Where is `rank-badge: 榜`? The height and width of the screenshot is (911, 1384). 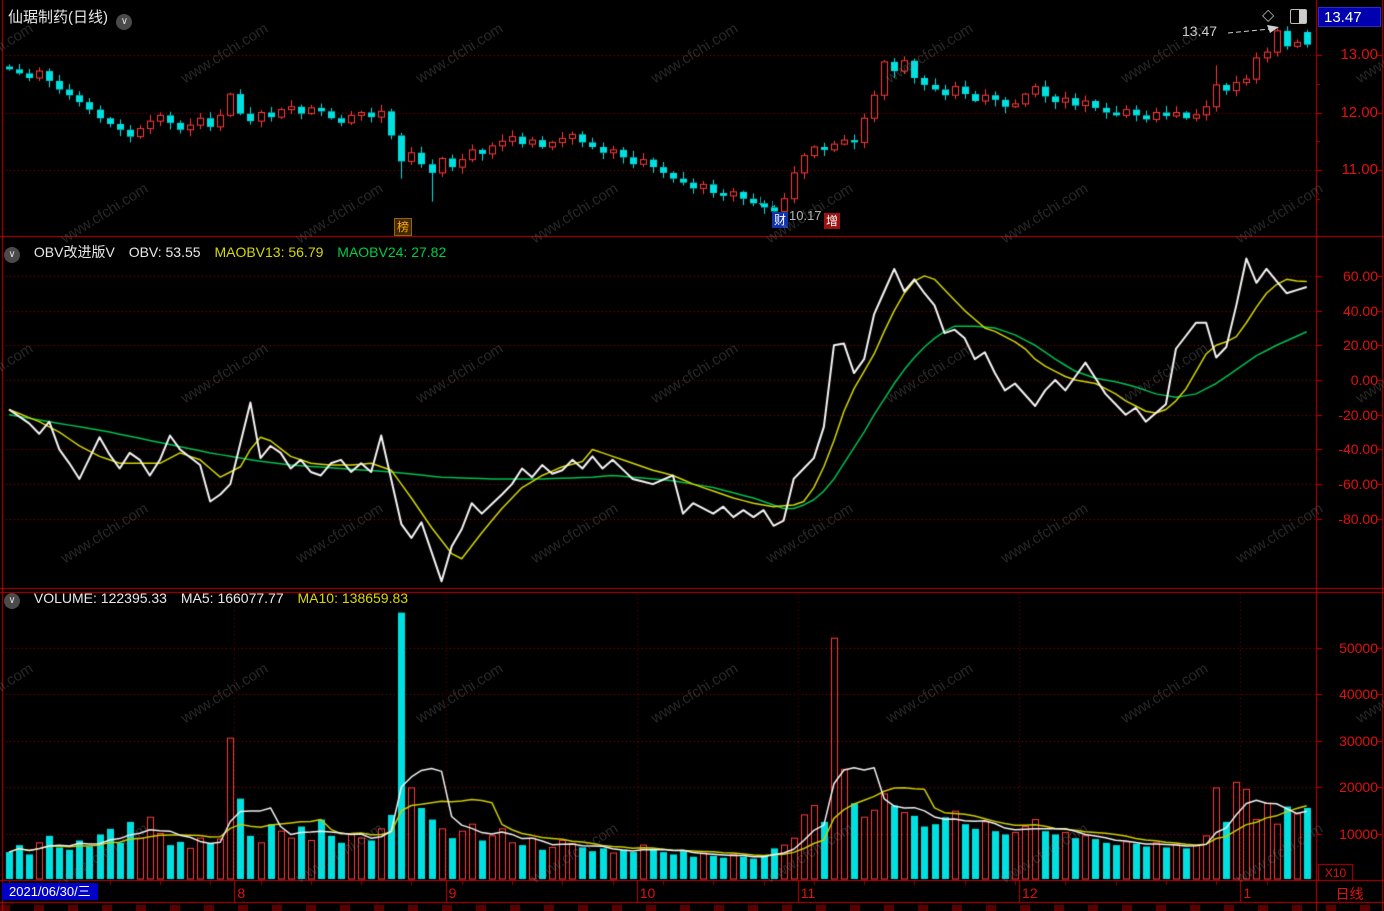 rank-badge: 榜 is located at coordinates (403, 227).